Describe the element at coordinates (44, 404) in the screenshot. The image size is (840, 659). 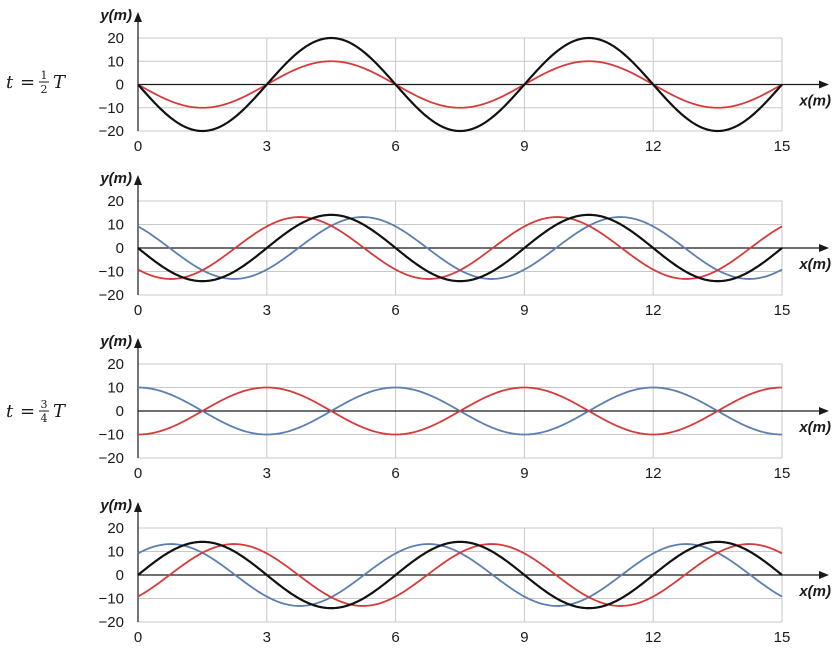
I see `frac-num: 3` at that location.